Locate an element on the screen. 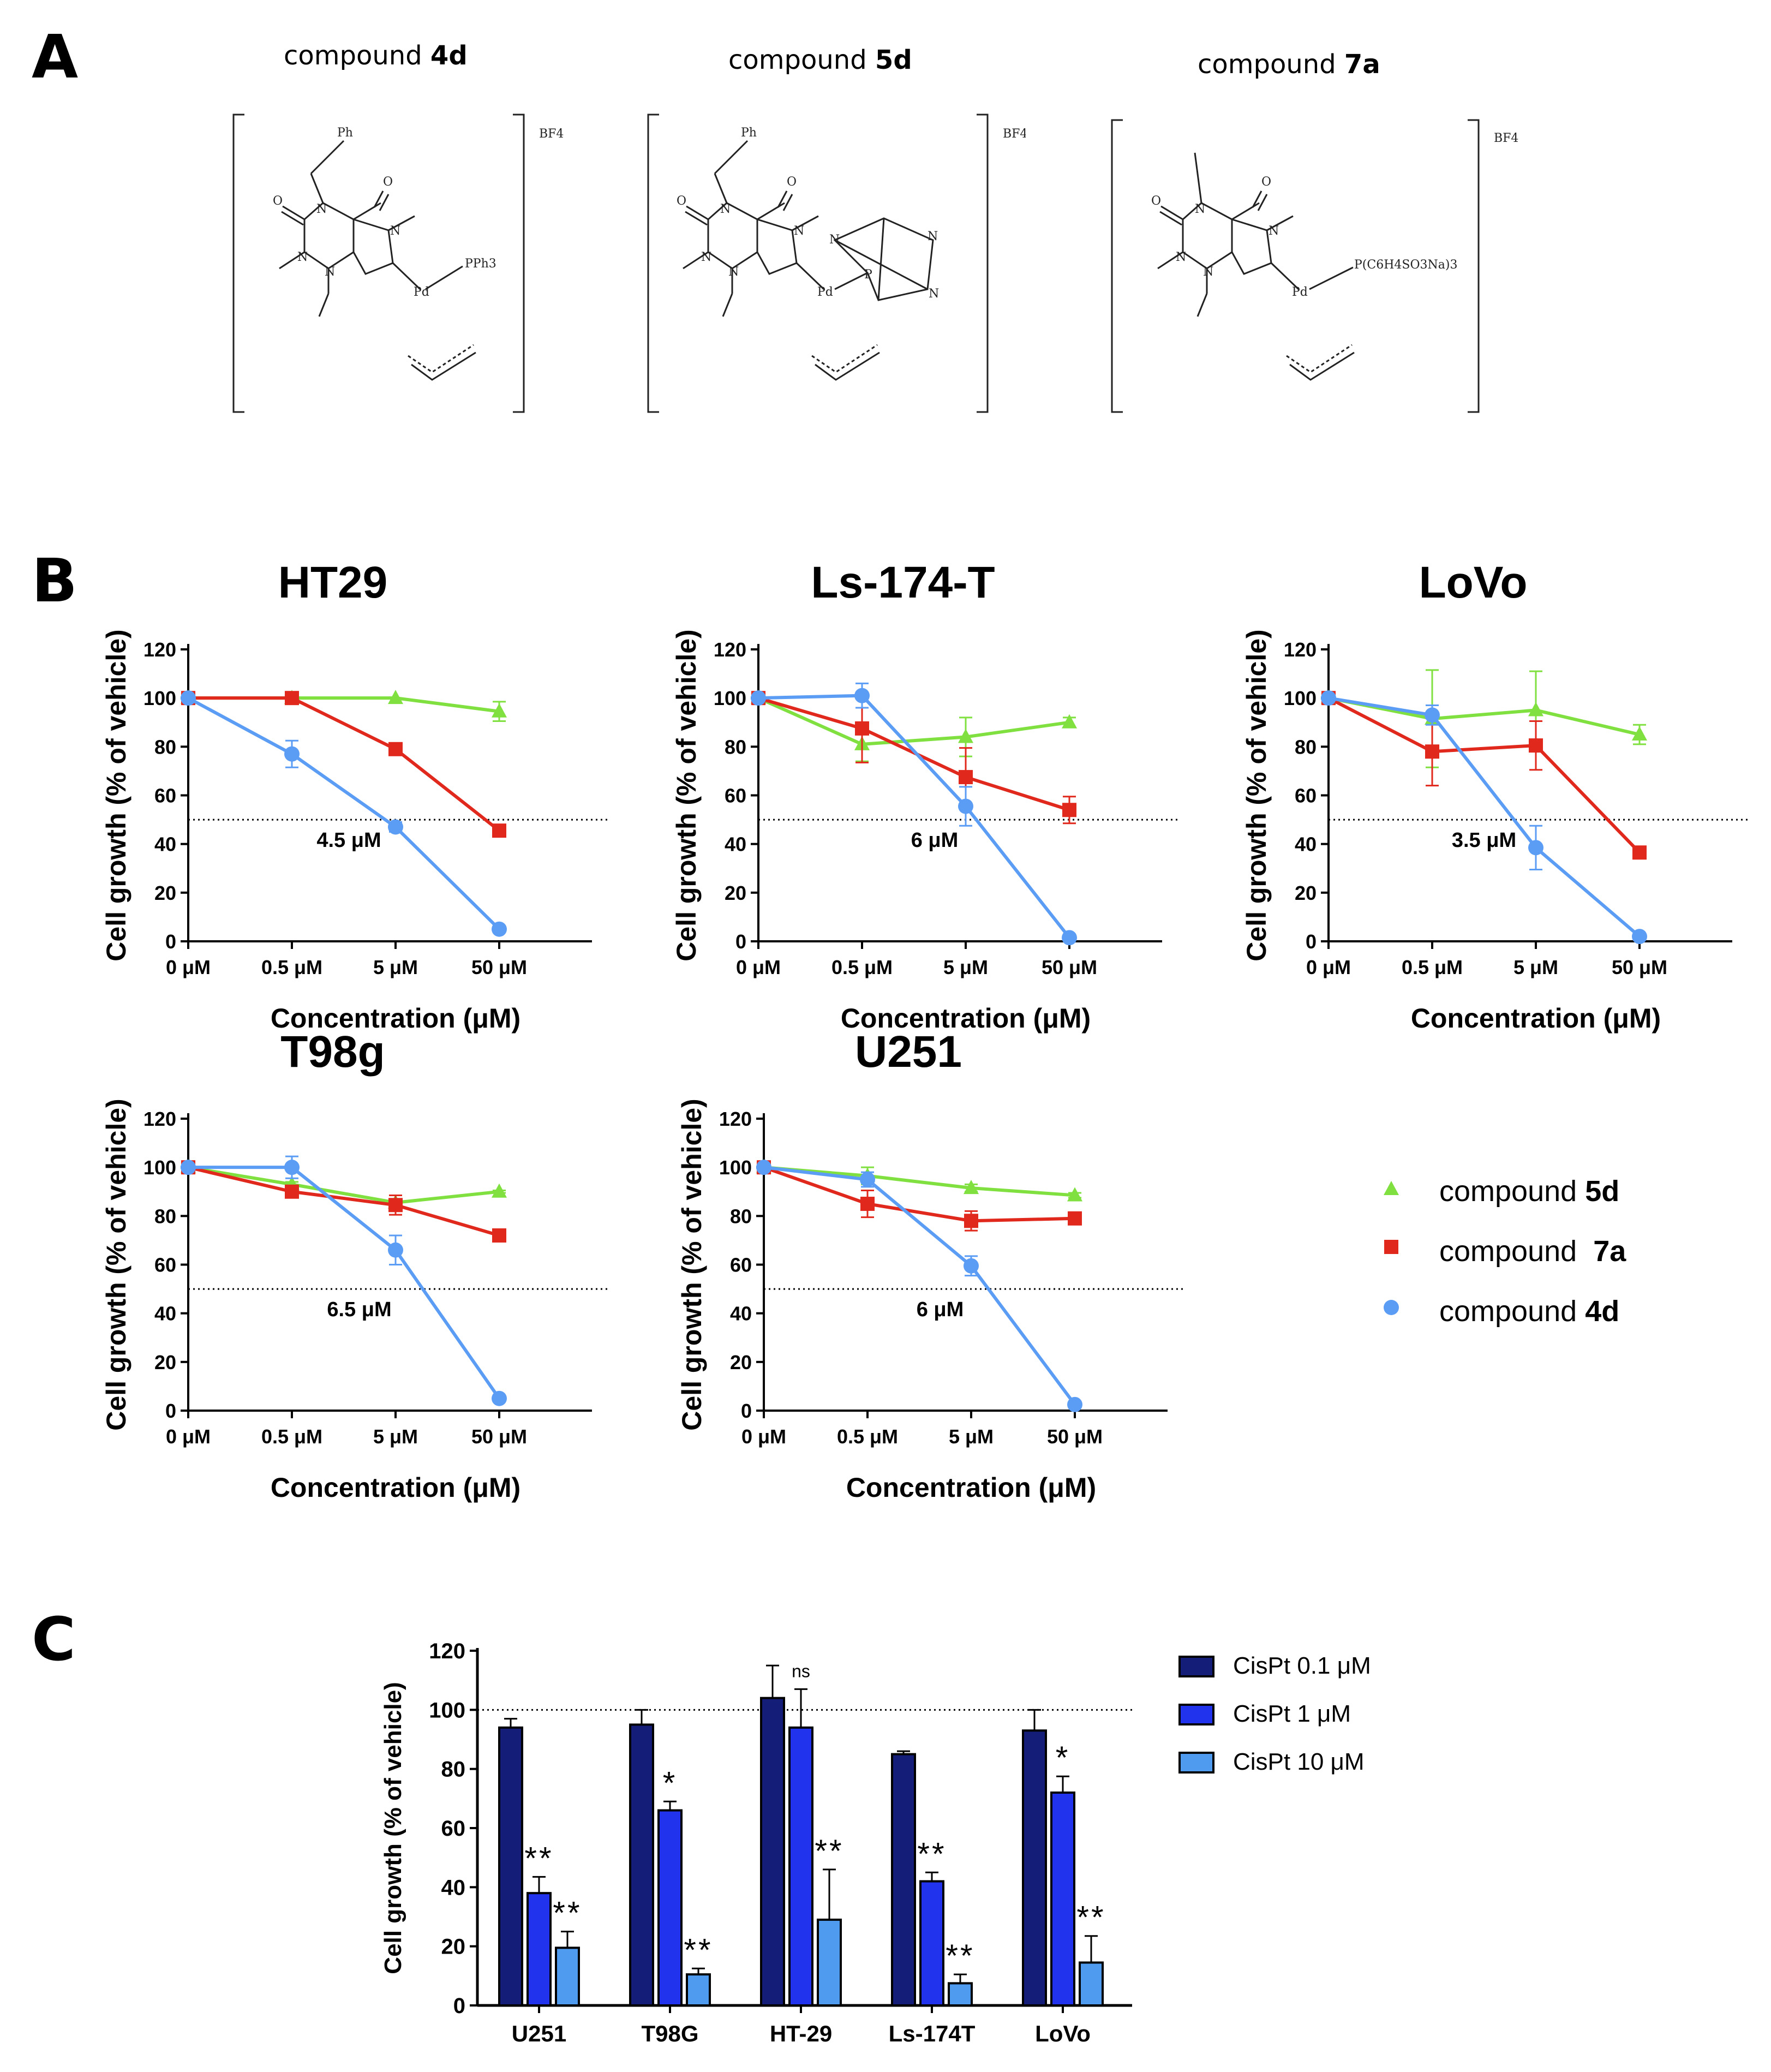 This screenshot has height=2072, width=1771. ic50-annotation: 3.5 μM is located at coordinates (1484, 841).